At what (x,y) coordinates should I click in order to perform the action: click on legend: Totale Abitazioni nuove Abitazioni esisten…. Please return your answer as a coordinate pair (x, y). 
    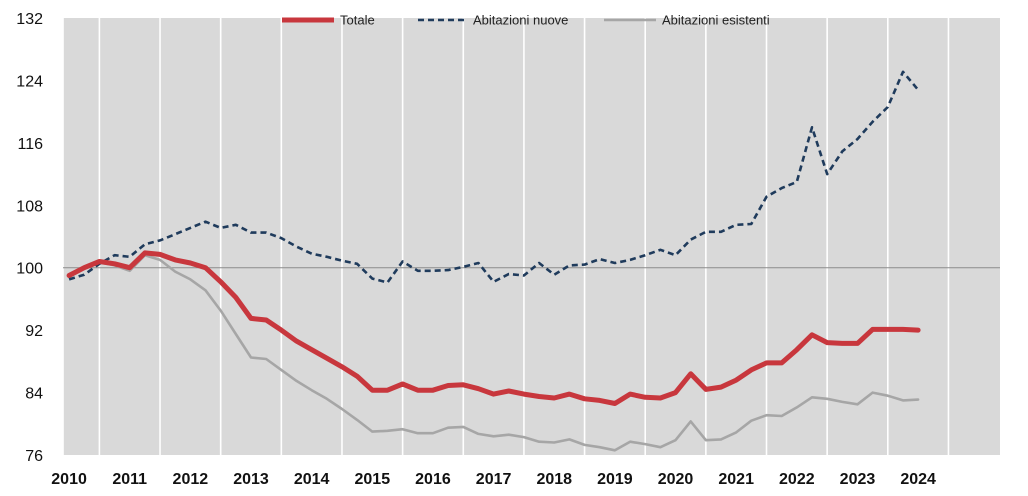
    Looking at the image, I should click on (526, 20).